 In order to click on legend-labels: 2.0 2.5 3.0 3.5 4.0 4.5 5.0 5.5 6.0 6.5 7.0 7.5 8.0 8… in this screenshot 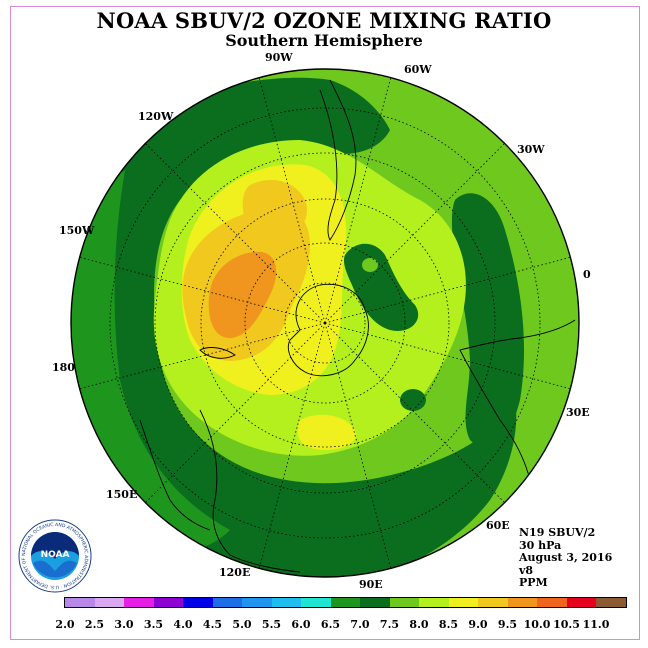, I will do `click(341, 619)`.